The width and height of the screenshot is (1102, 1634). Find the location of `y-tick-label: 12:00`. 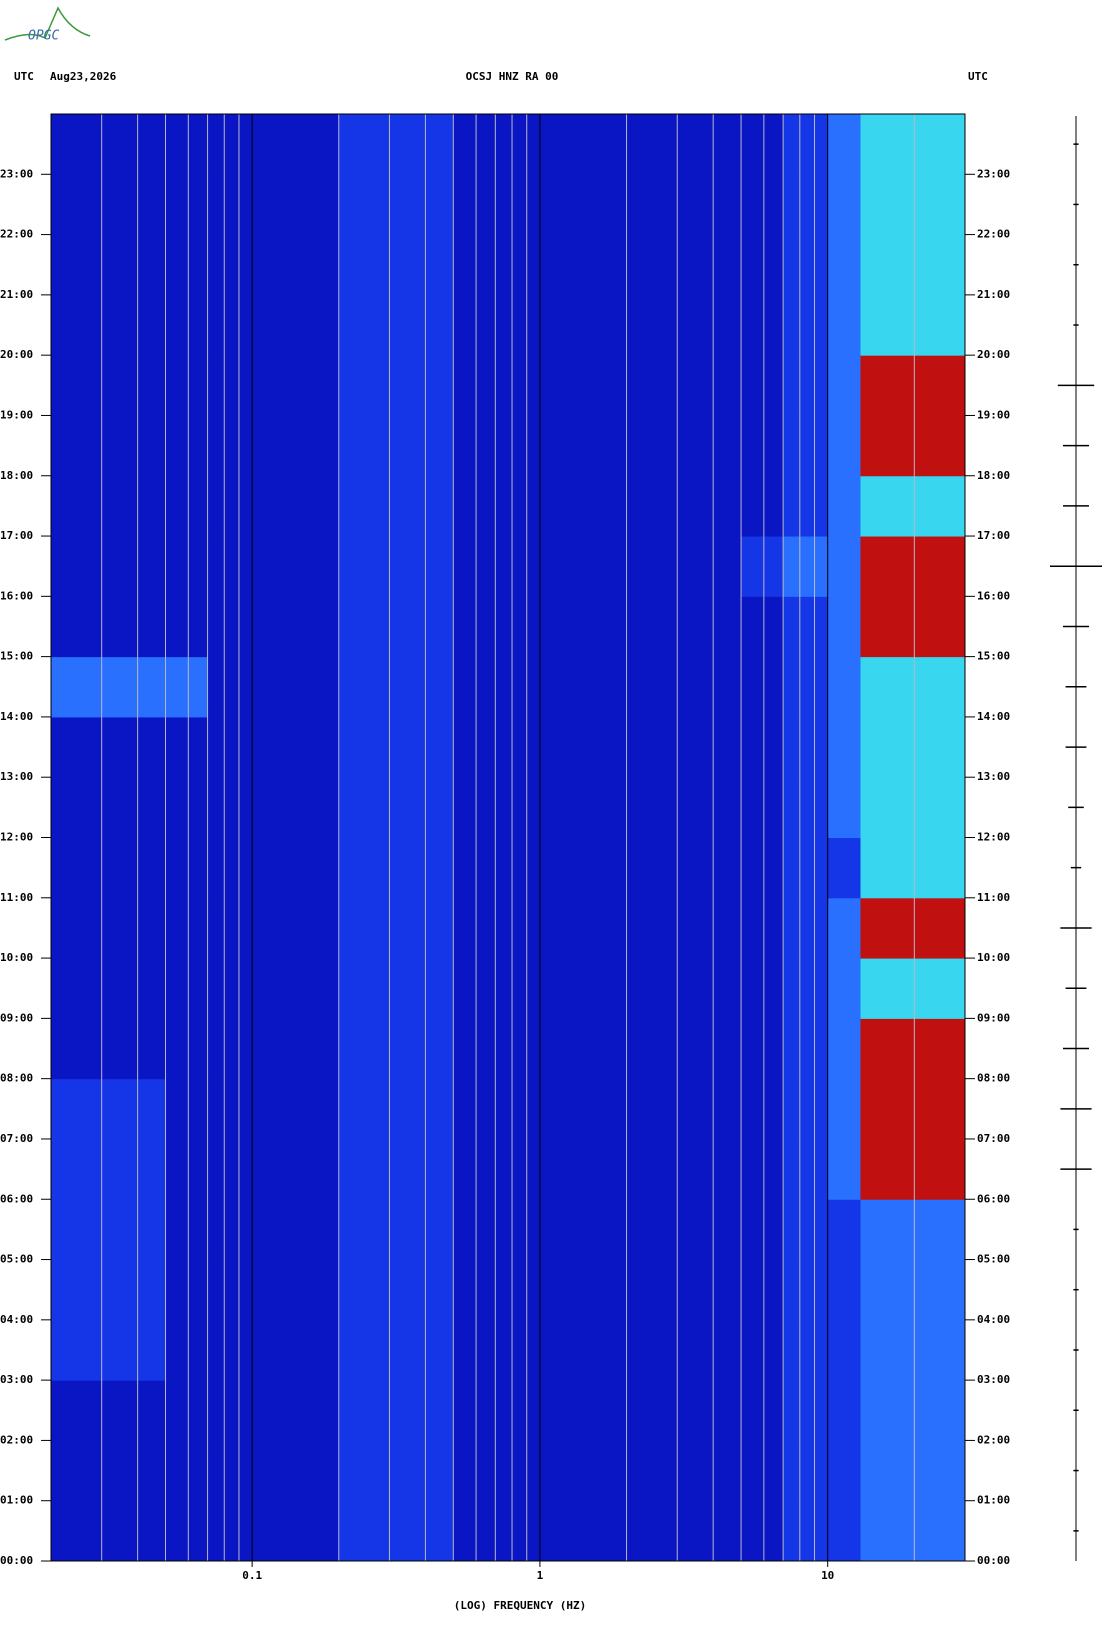

y-tick-label: 12:00 is located at coordinates (16, 837).